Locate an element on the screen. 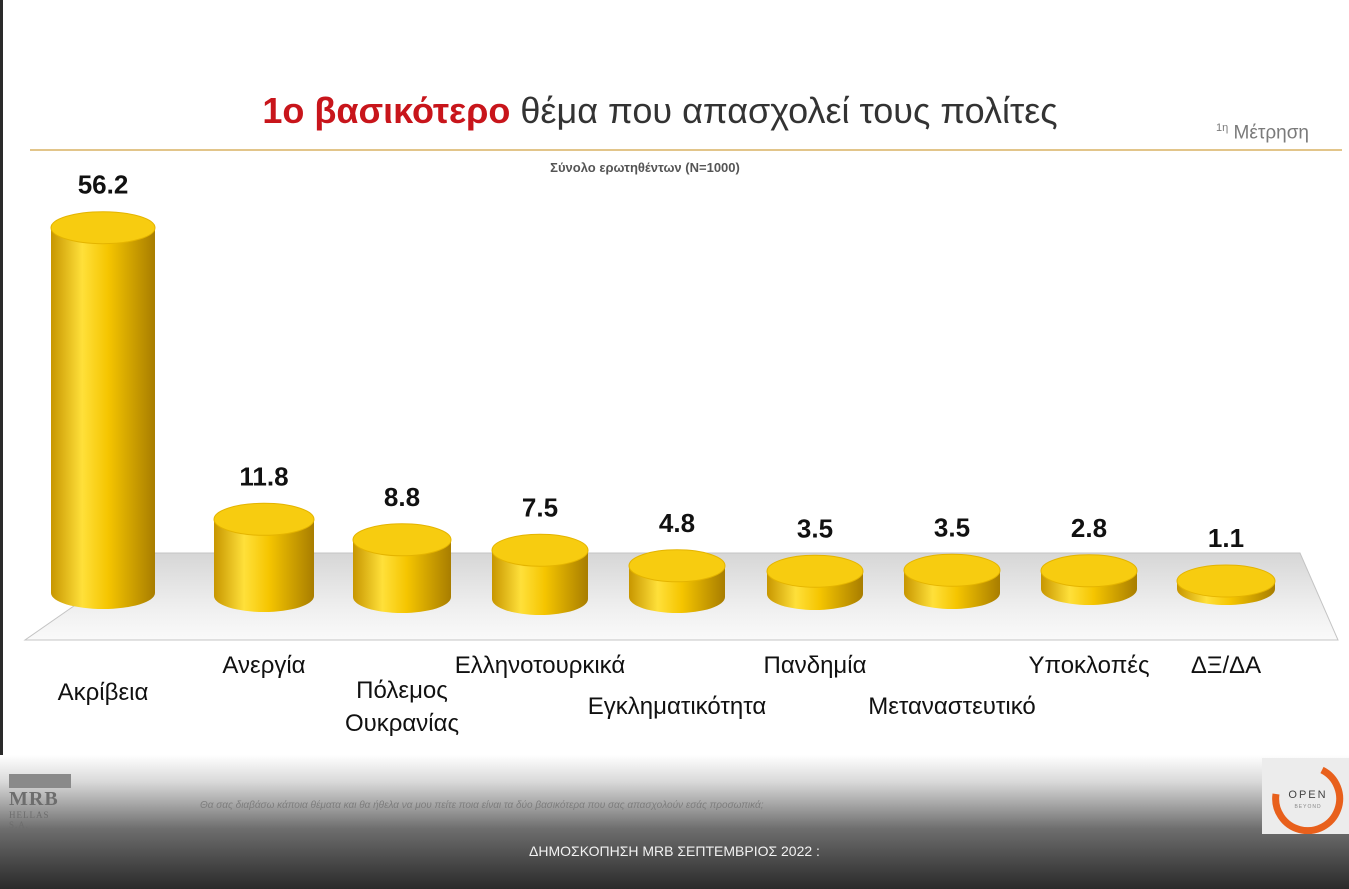 This screenshot has width=1349, height=889. category-label-4: Ελληνοτουρκικά is located at coordinates (540, 665).